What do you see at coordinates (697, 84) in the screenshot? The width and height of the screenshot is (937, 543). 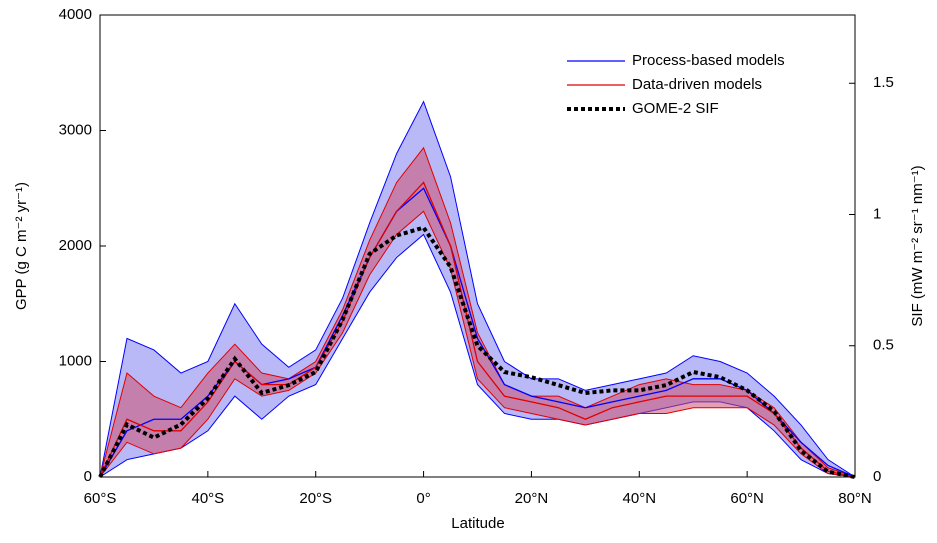 I see `legend-label: Data-driven models` at bounding box center [697, 84].